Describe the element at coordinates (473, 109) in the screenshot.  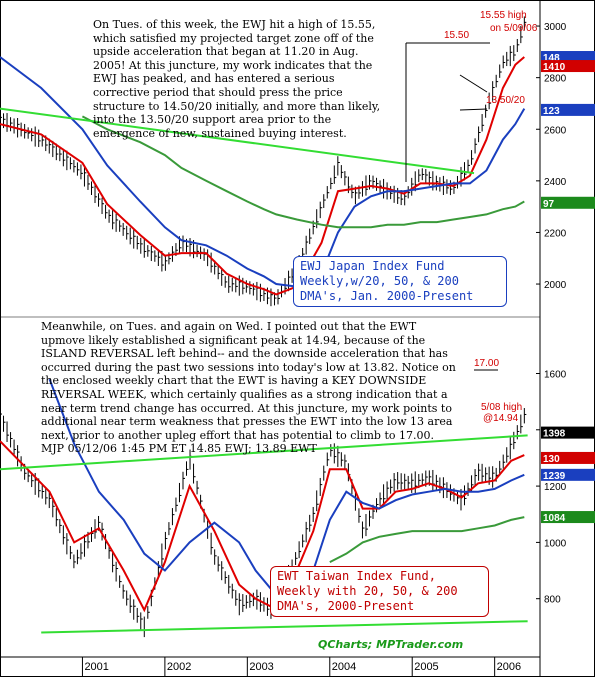
I see `ewj-channel-bottom` at that location.